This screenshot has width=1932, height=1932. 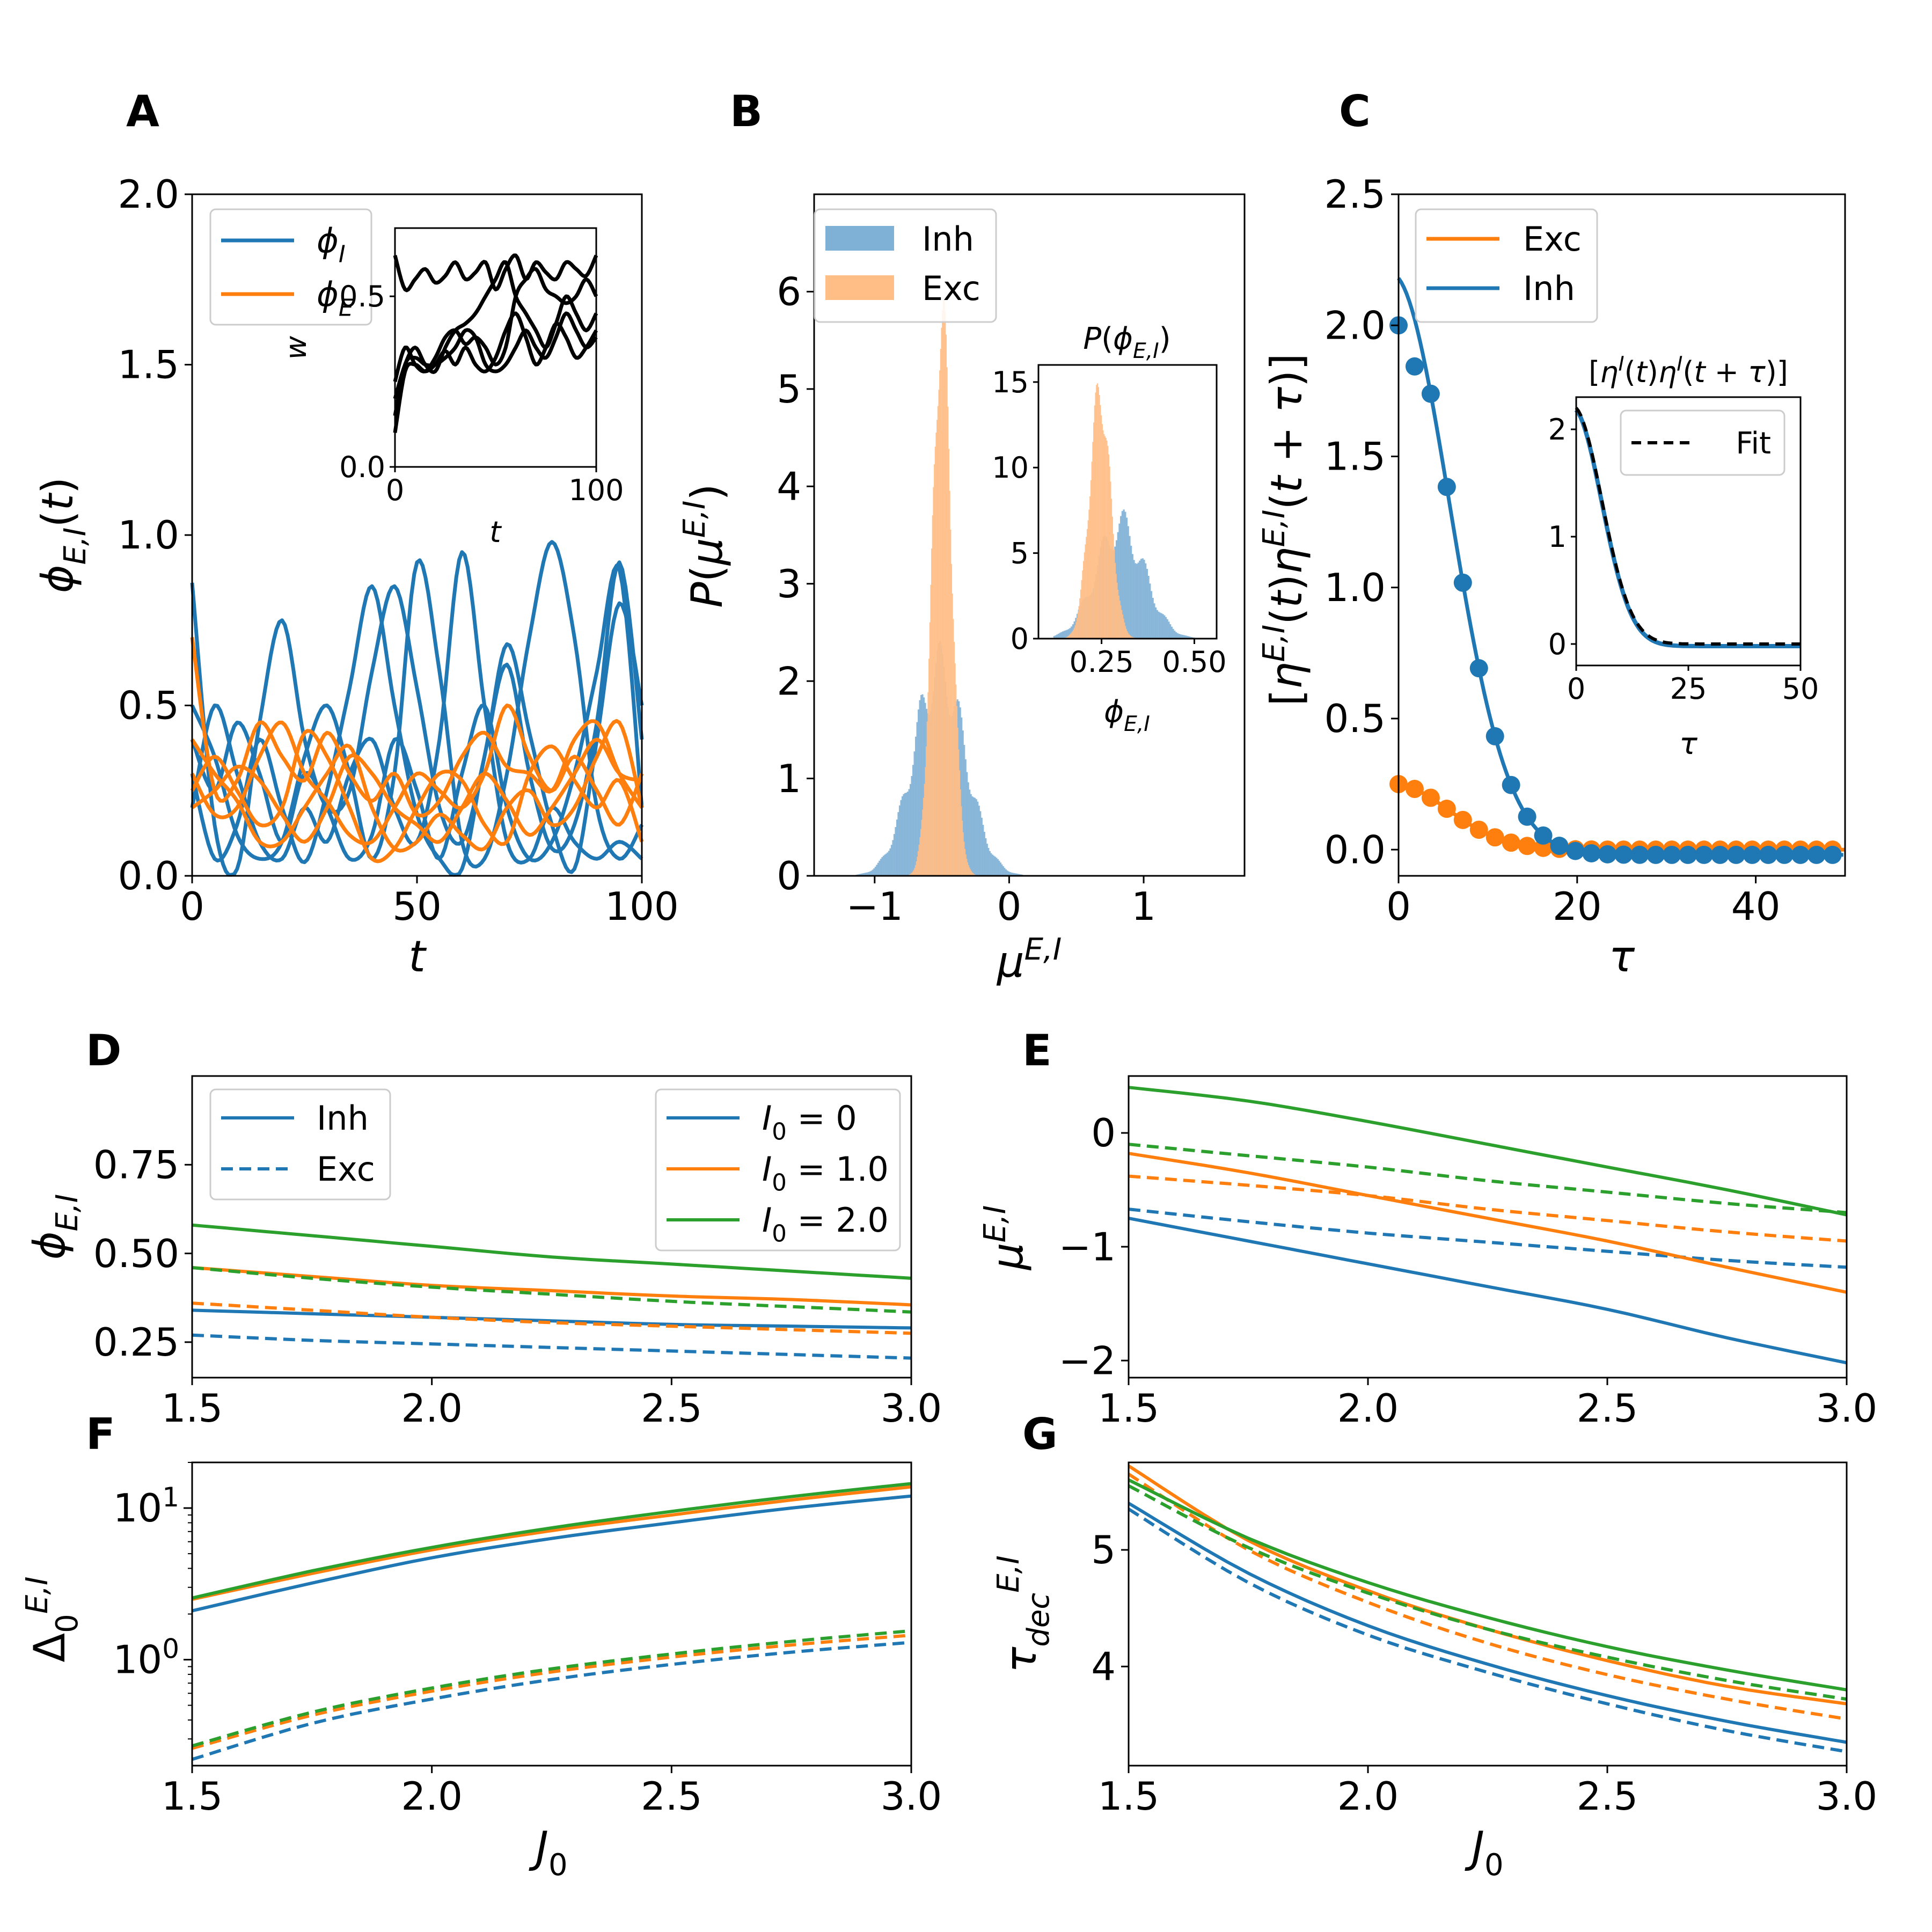 What do you see at coordinates (417, 906) in the screenshot?
I see `x-tick-label: 50` at bounding box center [417, 906].